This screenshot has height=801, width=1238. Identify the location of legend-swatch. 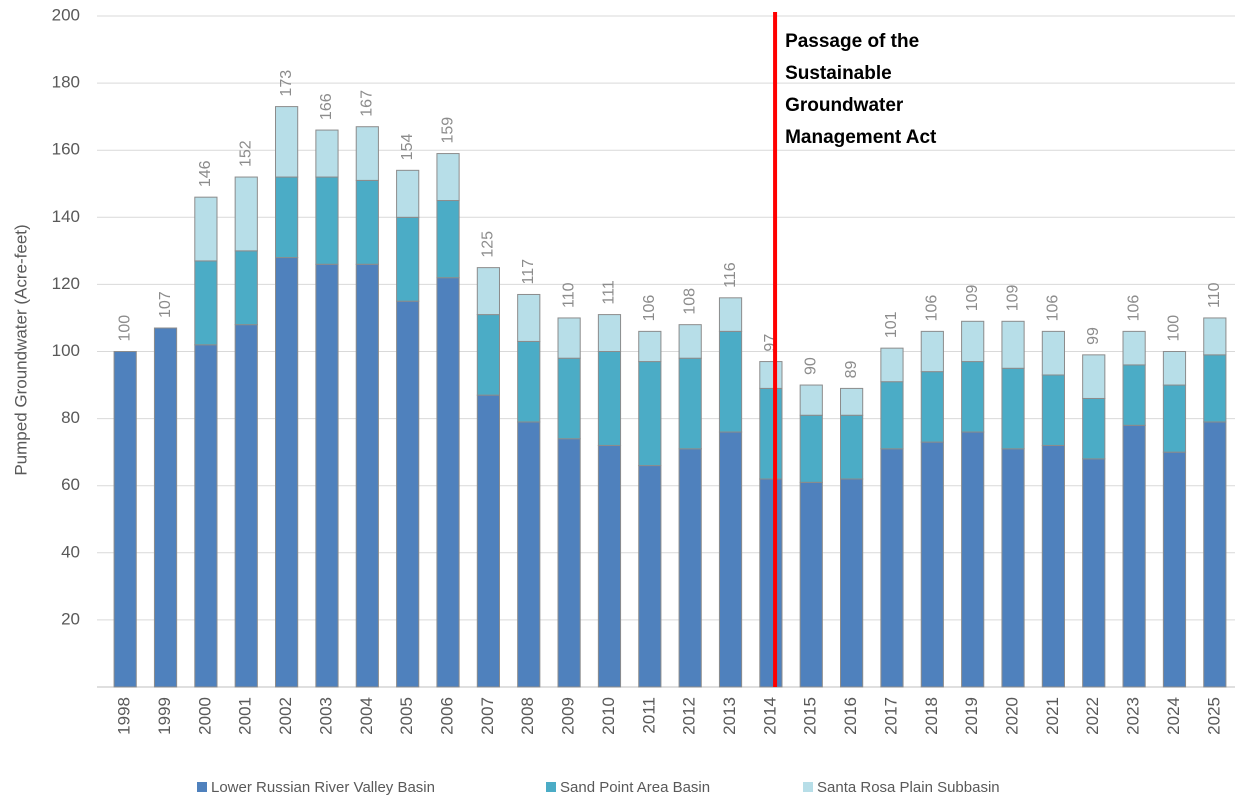
(202, 787).